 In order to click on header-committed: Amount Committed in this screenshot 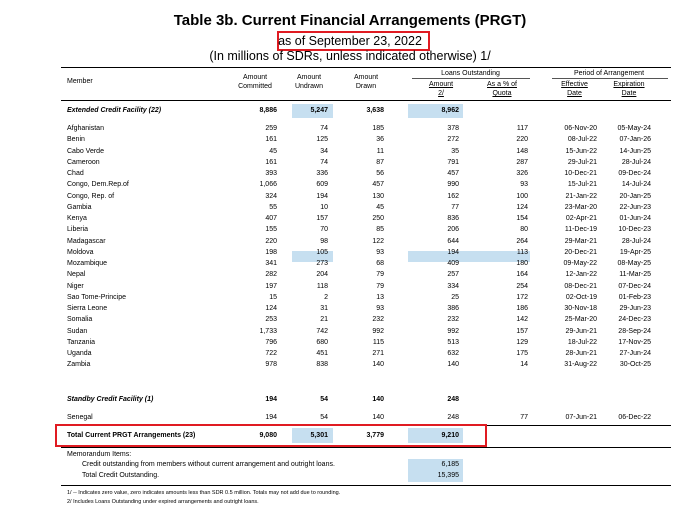, I will do `click(255, 82)`.